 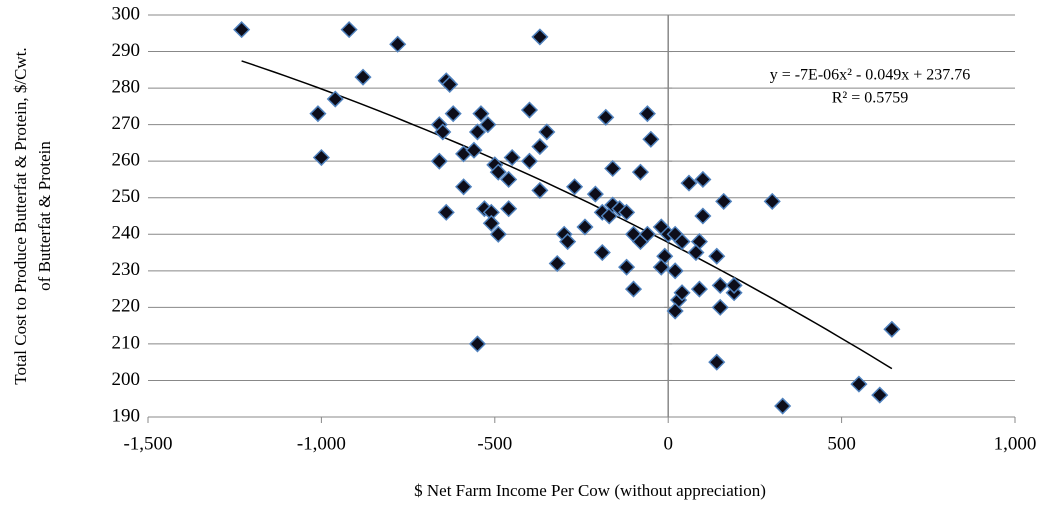 I want to click on y-axis-label: of Butterfat & Protein, so click(x=44, y=216).